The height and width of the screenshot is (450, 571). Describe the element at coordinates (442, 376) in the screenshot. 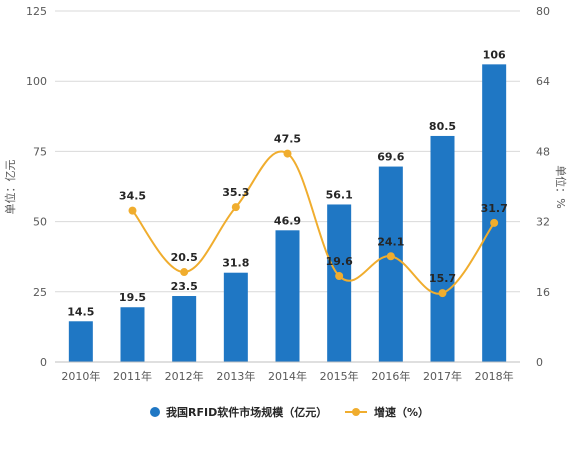

I see `x-axis-tick-label: 2017年` at that location.